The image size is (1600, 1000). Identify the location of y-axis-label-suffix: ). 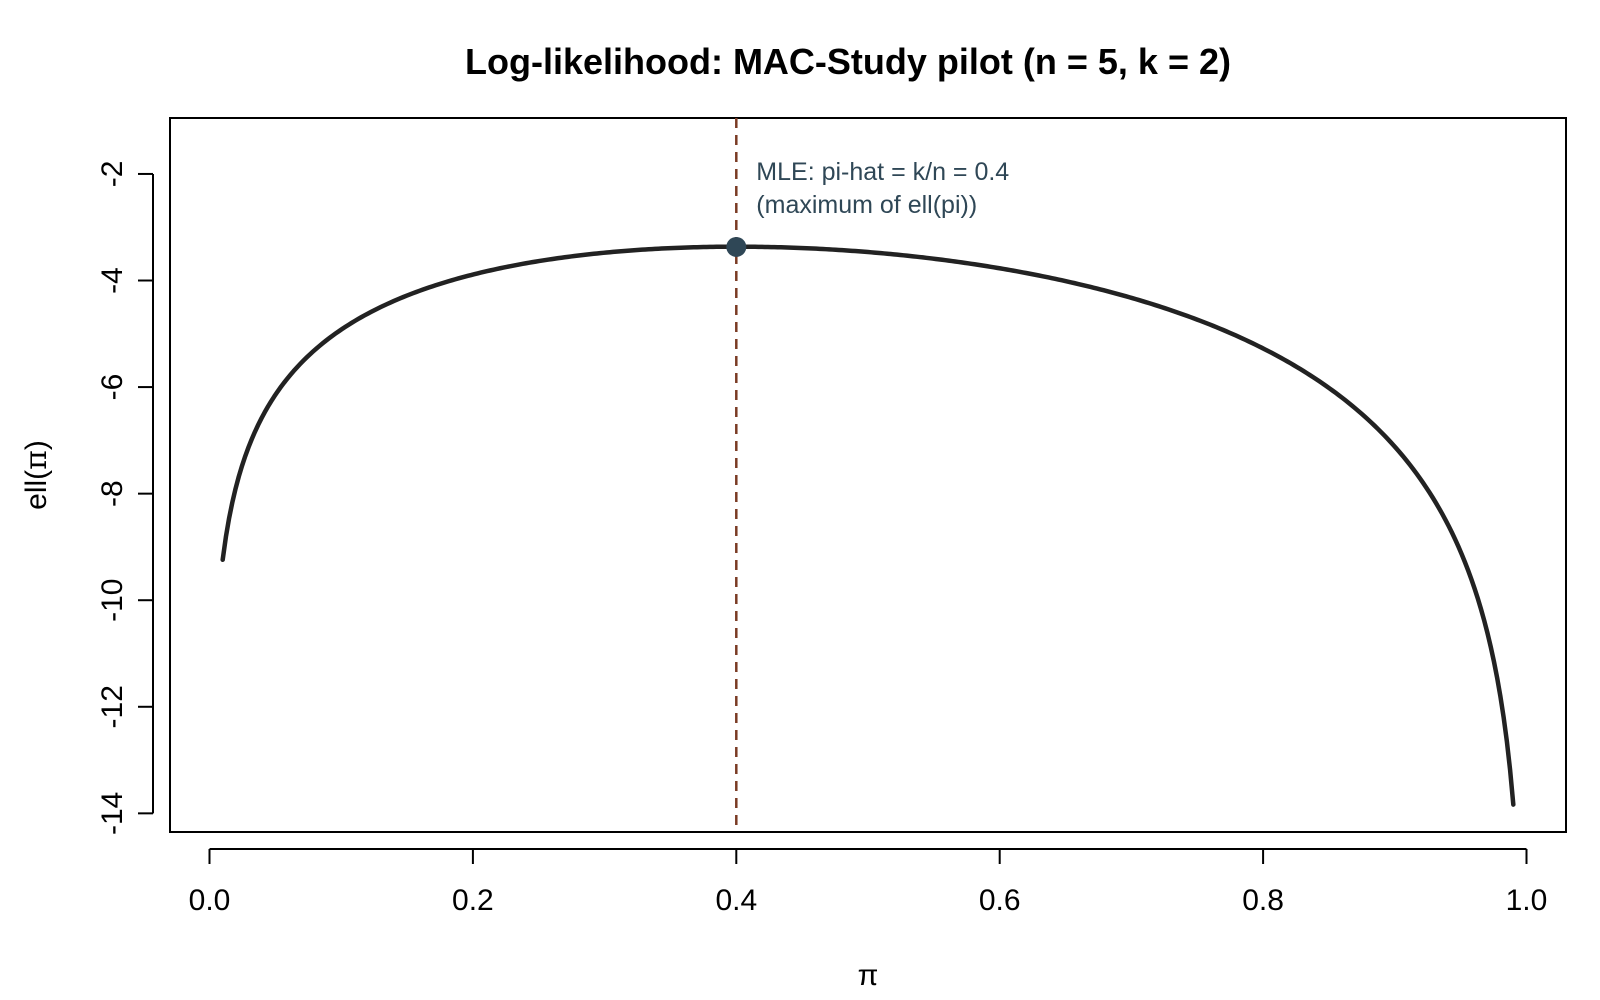
(36, 445).